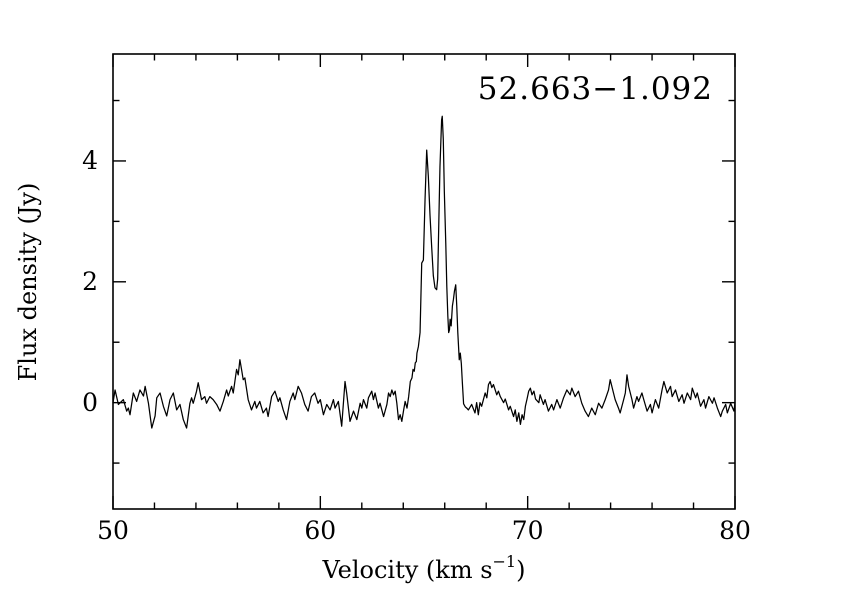  Describe the element at coordinates (528, 530) in the screenshot. I see `x-tick-label-70: 70` at that location.